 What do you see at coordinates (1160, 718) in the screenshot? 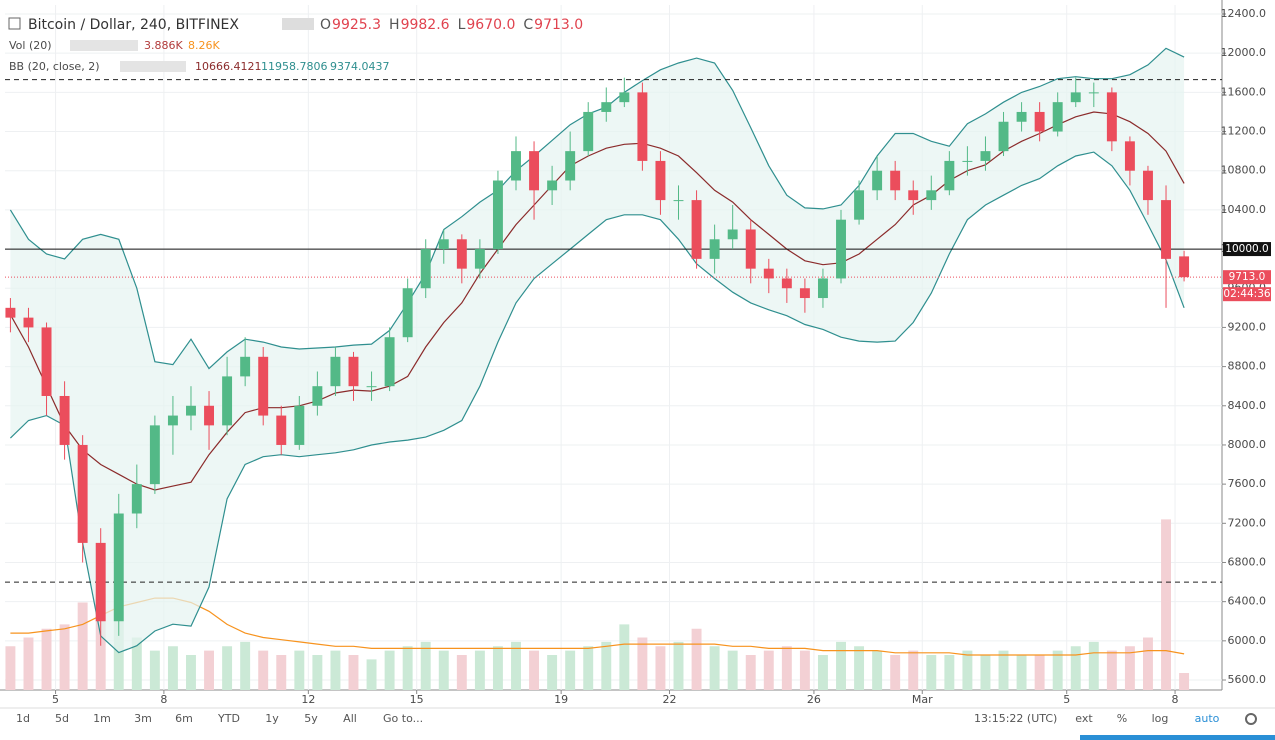
I see `log-button: log` at bounding box center [1160, 718].